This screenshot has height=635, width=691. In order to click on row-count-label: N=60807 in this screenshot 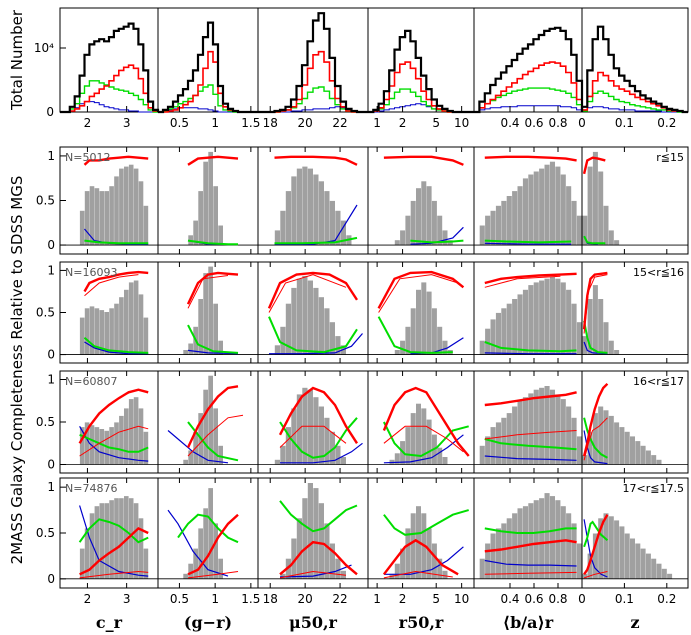, I will do `click(91, 381)`.